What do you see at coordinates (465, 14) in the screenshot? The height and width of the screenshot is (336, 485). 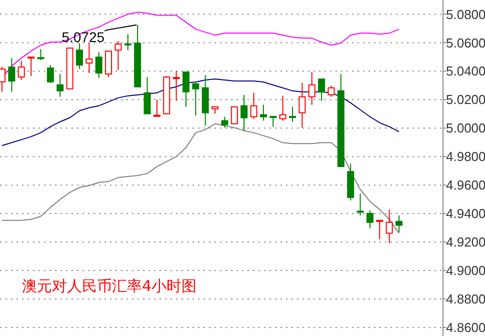 I see `y-tick-label: 5.0800` at bounding box center [465, 14].